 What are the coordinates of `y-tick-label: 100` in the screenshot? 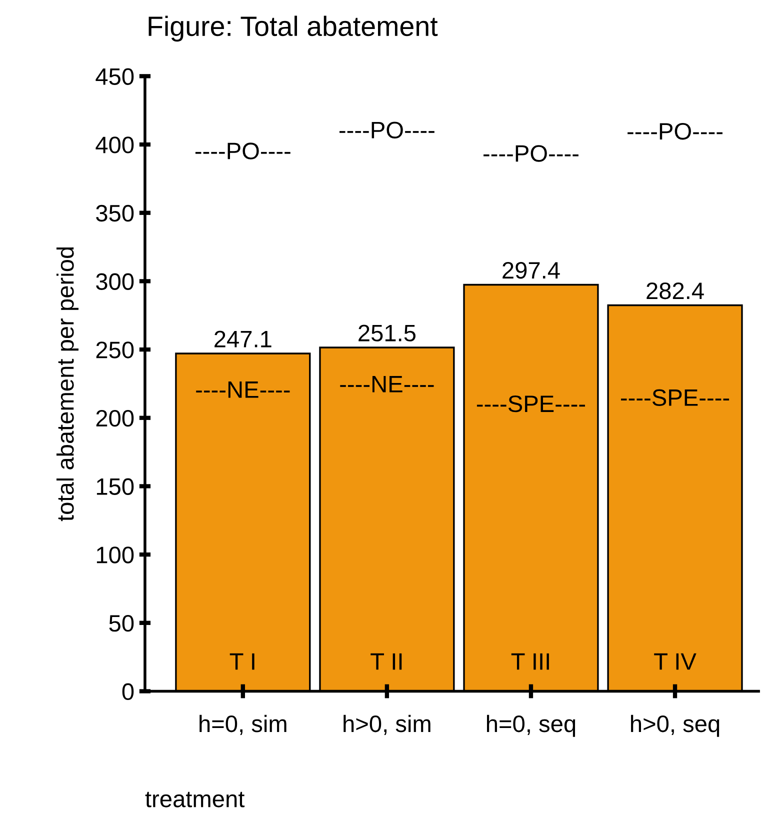 It's located at (115, 555).